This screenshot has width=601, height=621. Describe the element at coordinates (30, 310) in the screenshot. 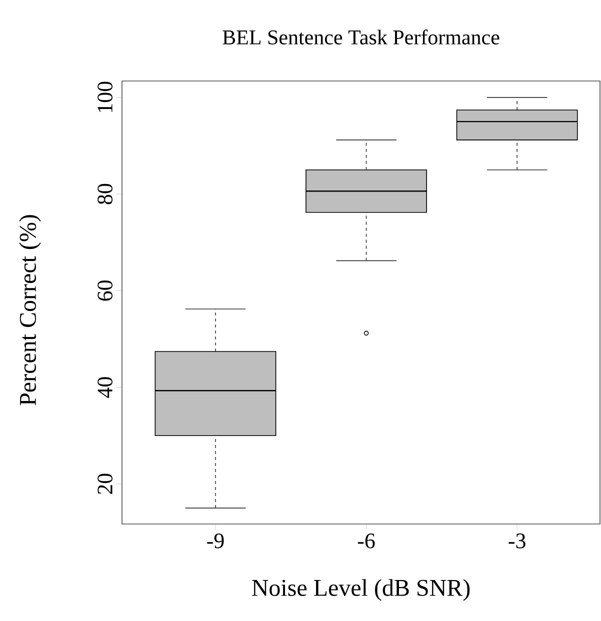

I see `y-axis-title: Percent Correct (%)` at that location.